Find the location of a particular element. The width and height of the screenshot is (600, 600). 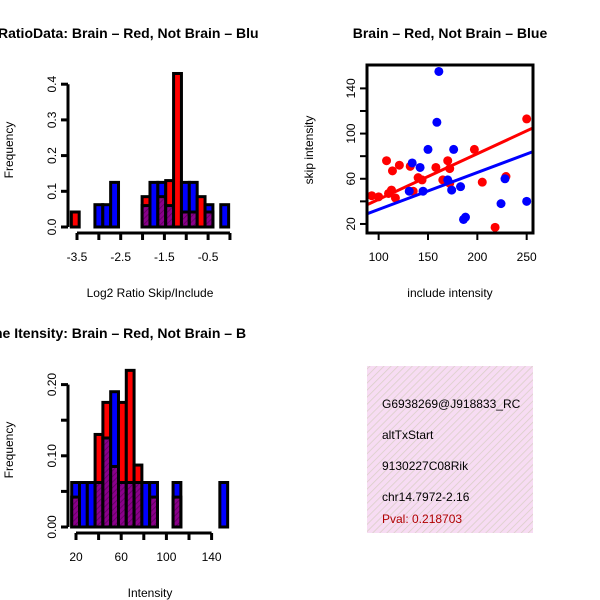

plot-frame is located at coordinates (450, 149).